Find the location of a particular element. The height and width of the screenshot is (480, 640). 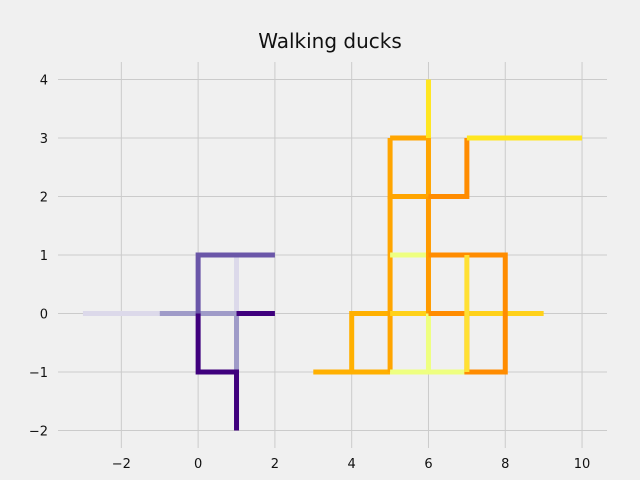

chart-title: Walking ducks is located at coordinates (330, 41).